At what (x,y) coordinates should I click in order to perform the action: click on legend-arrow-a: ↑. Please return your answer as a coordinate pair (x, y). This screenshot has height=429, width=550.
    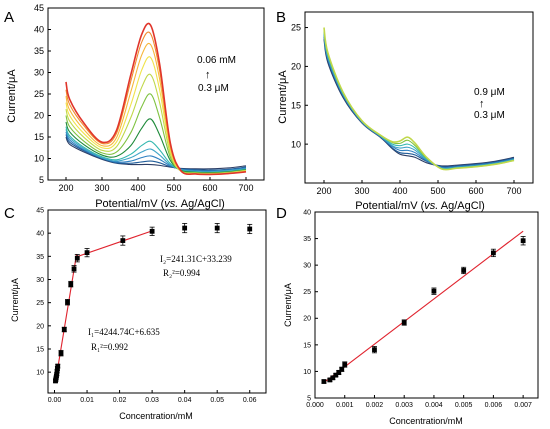
    Looking at the image, I should click on (208, 75).